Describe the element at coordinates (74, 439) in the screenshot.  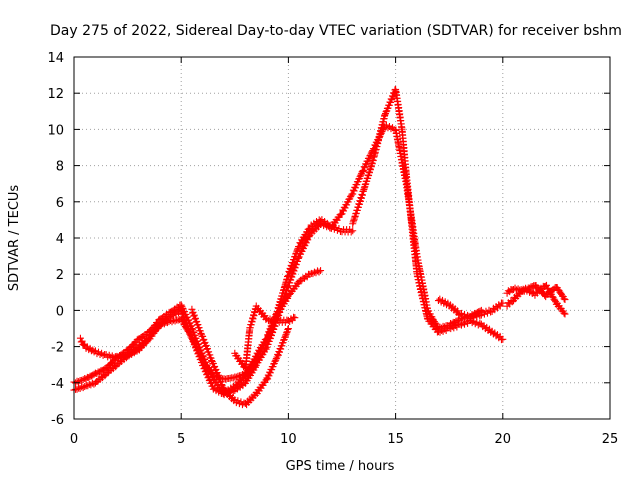
I see `x-tick-label: 0` at that location.